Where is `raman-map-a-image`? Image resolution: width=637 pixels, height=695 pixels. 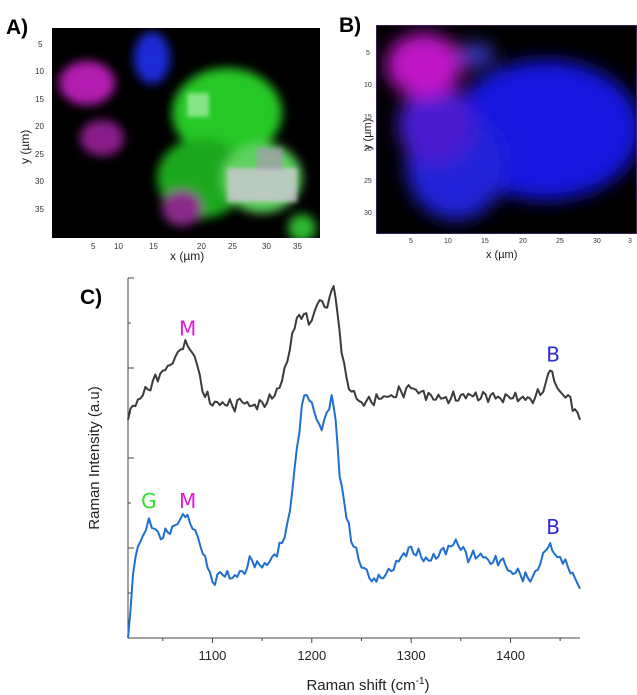 raman-map-a-image is located at coordinates (186, 133).